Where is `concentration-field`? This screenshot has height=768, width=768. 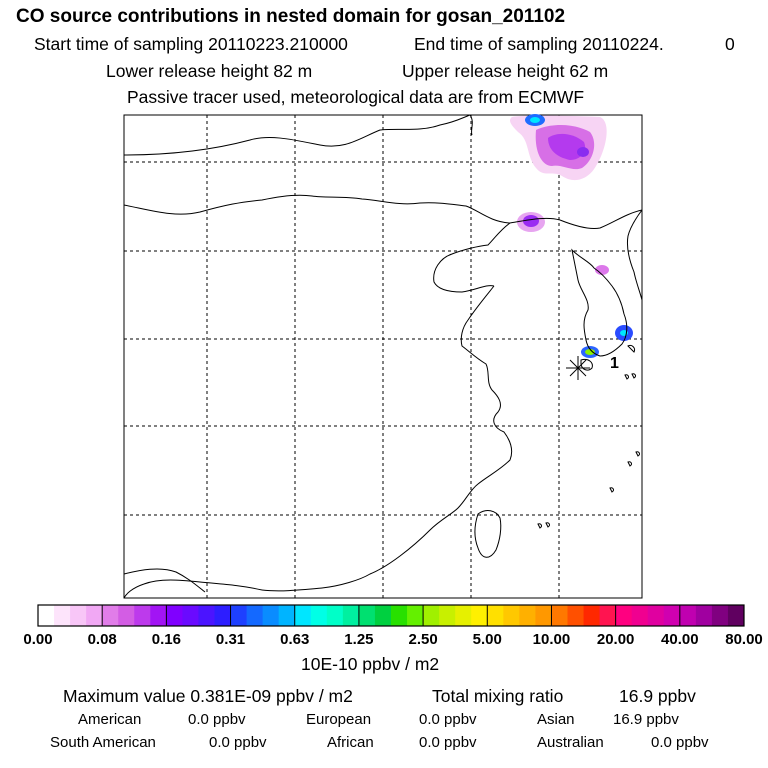
concentration-field is located at coordinates (571, 236).